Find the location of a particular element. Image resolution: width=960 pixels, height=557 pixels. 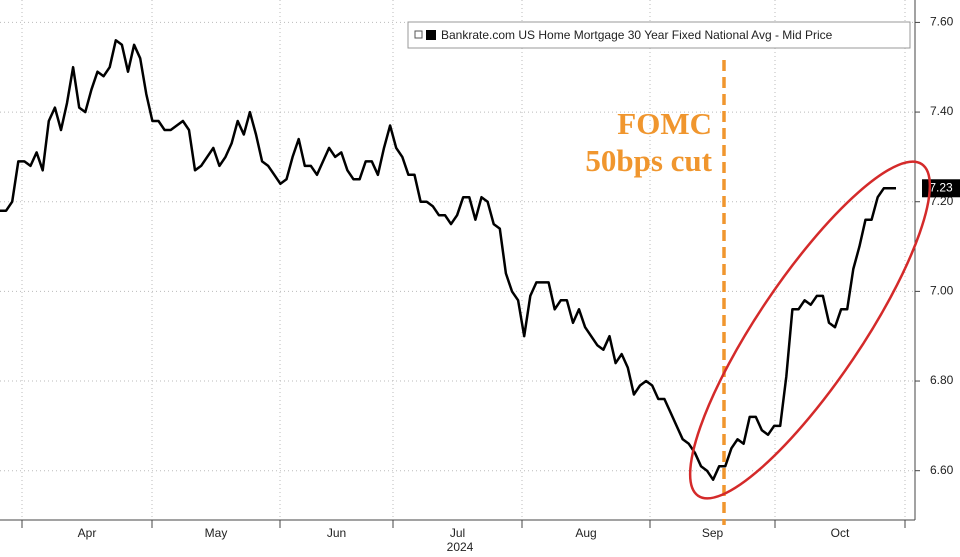

last-value-label: 7.23 is located at coordinates (941, 187).